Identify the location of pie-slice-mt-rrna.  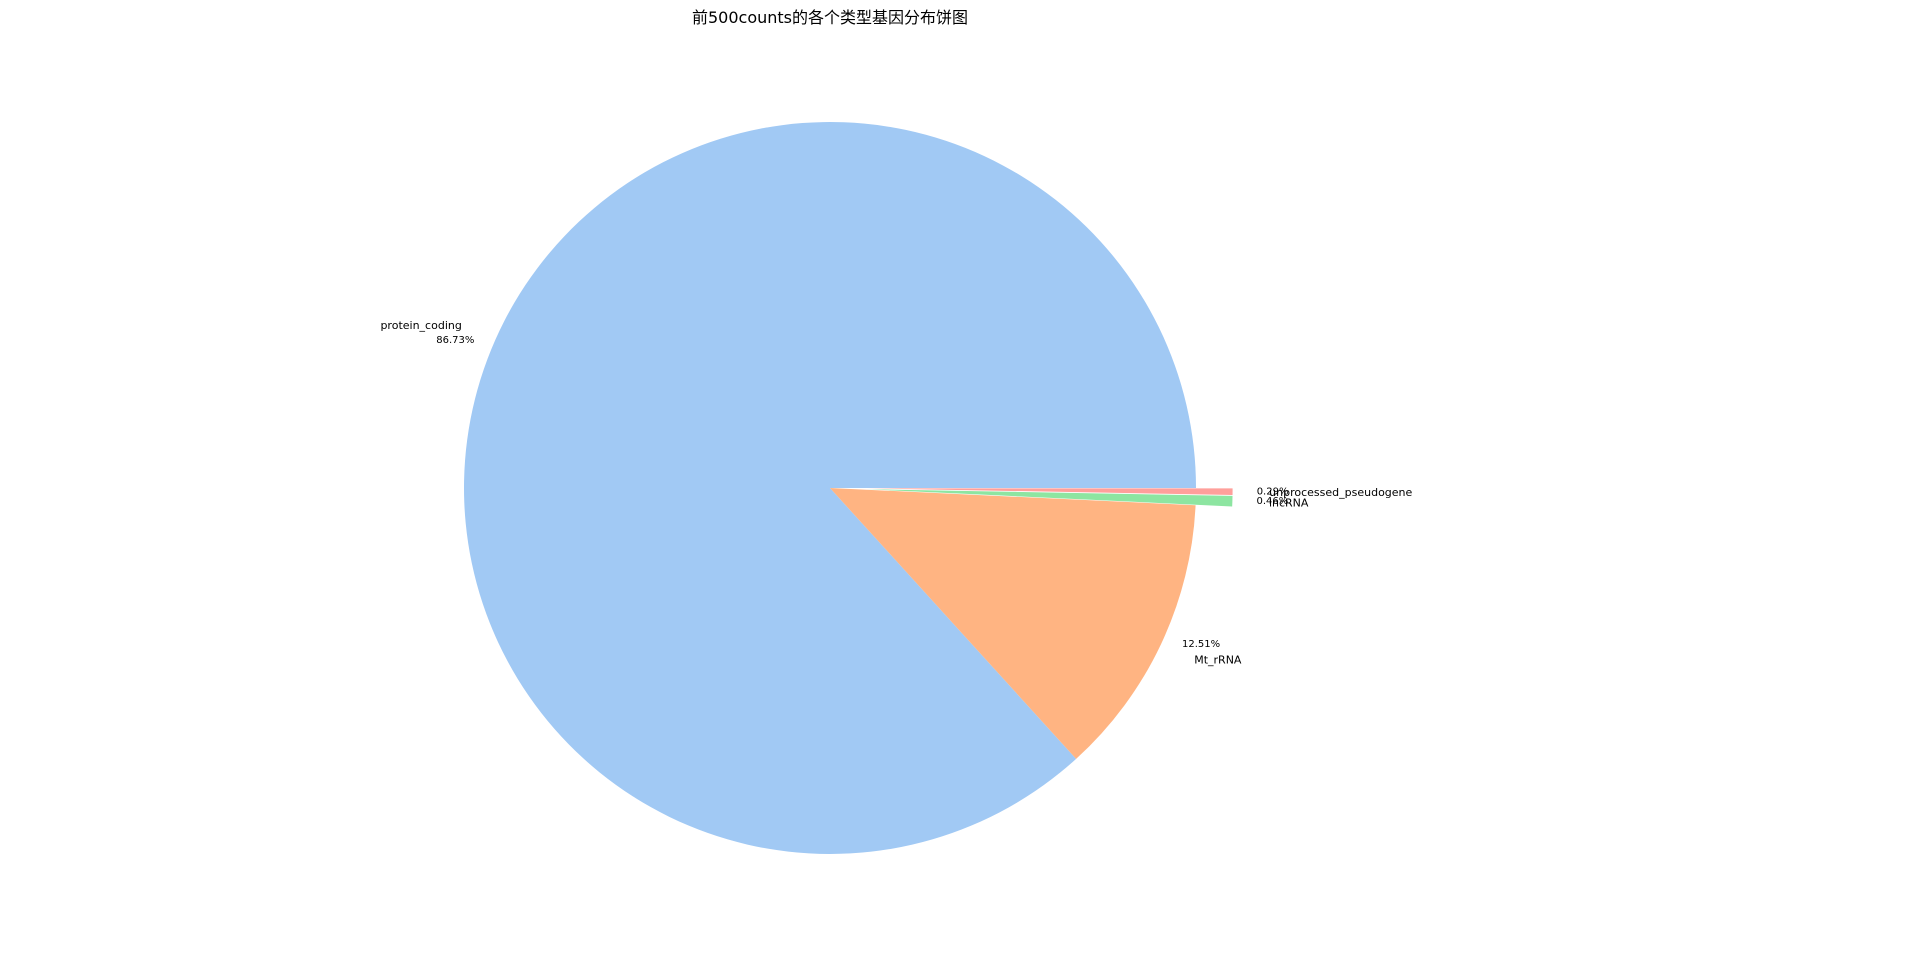
(1013, 623).